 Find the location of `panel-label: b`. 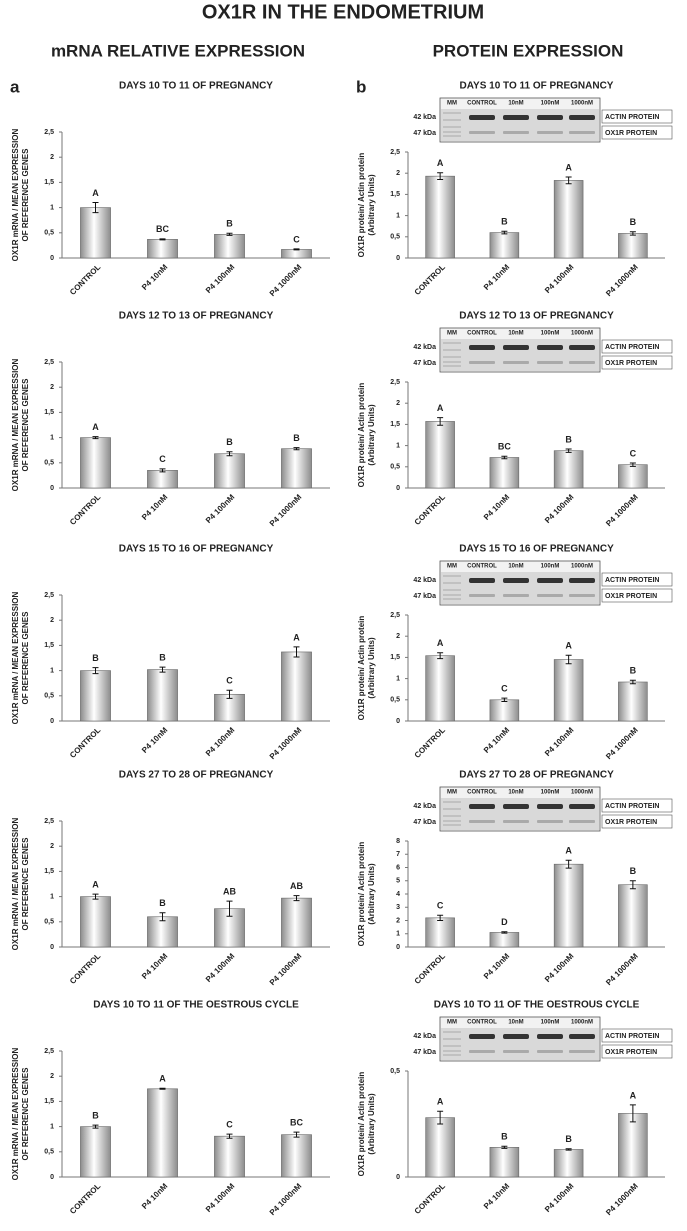

panel-label: b is located at coordinates (361, 86).